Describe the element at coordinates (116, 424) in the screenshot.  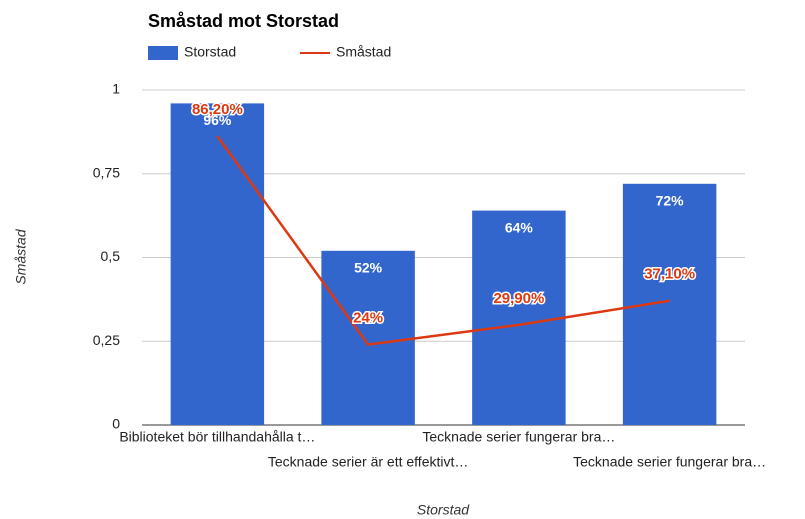
I see `y-tick-label: 0` at that location.